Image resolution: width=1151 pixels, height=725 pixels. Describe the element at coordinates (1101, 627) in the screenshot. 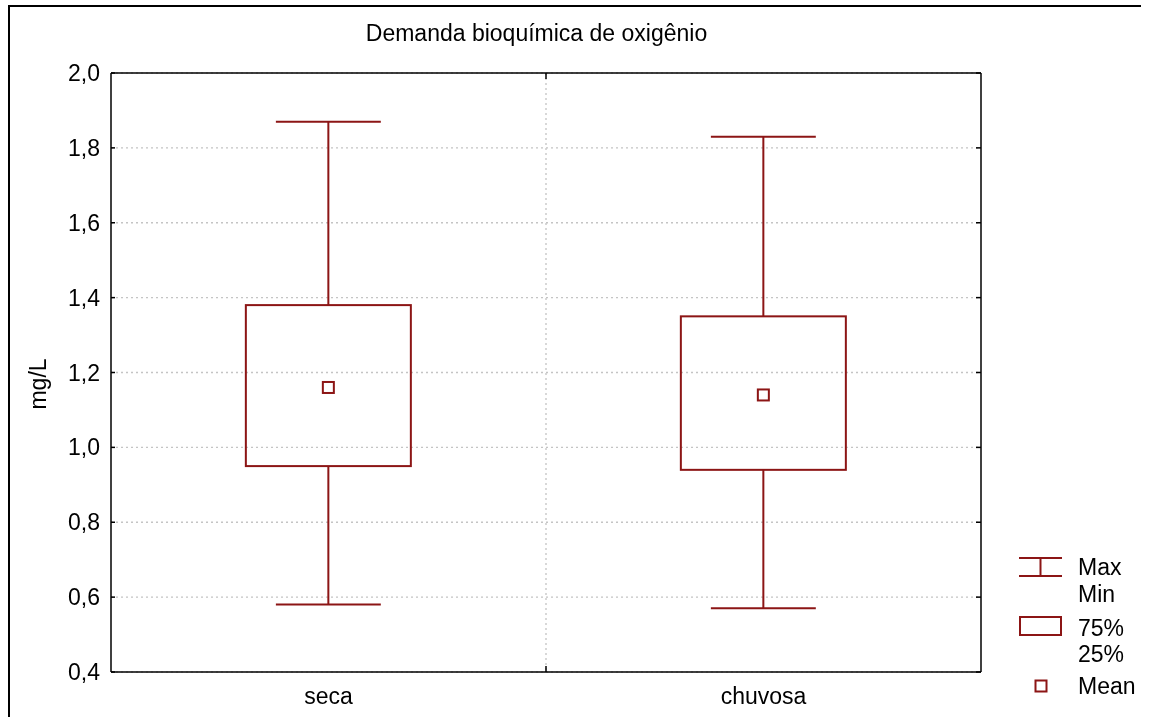

I see `text: 75%` at that location.